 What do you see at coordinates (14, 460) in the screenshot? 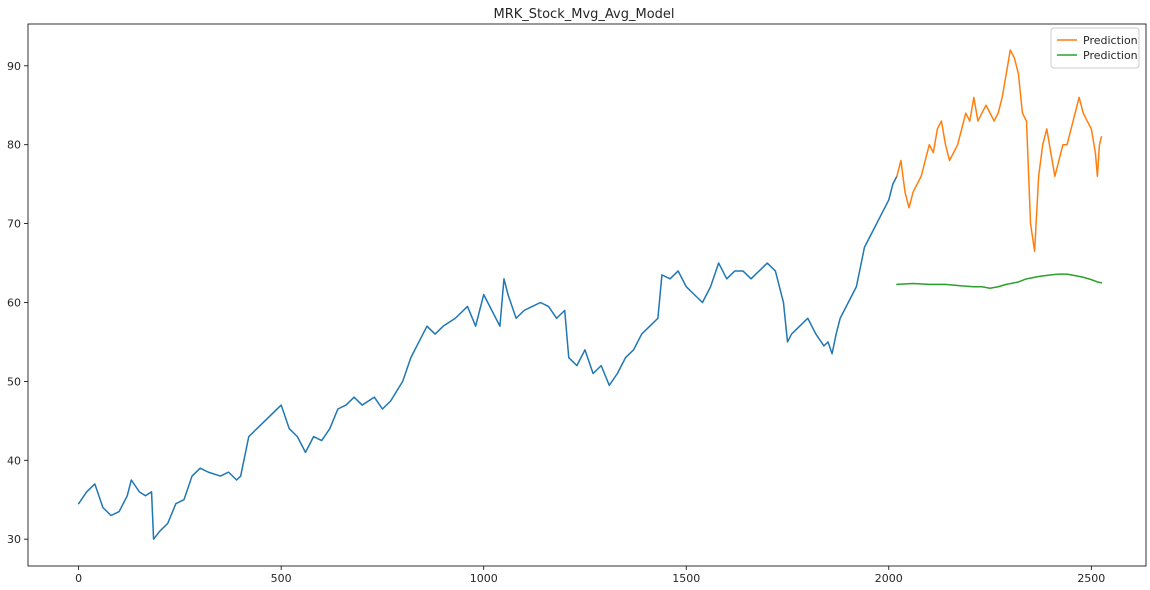
I see `y-tick-label-1: 40` at bounding box center [14, 460].